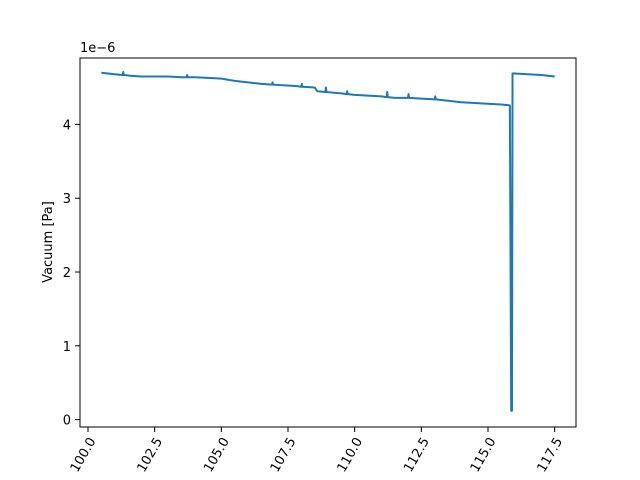  Describe the element at coordinates (67, 125) in the screenshot. I see `y-tick-label: 4` at that location.